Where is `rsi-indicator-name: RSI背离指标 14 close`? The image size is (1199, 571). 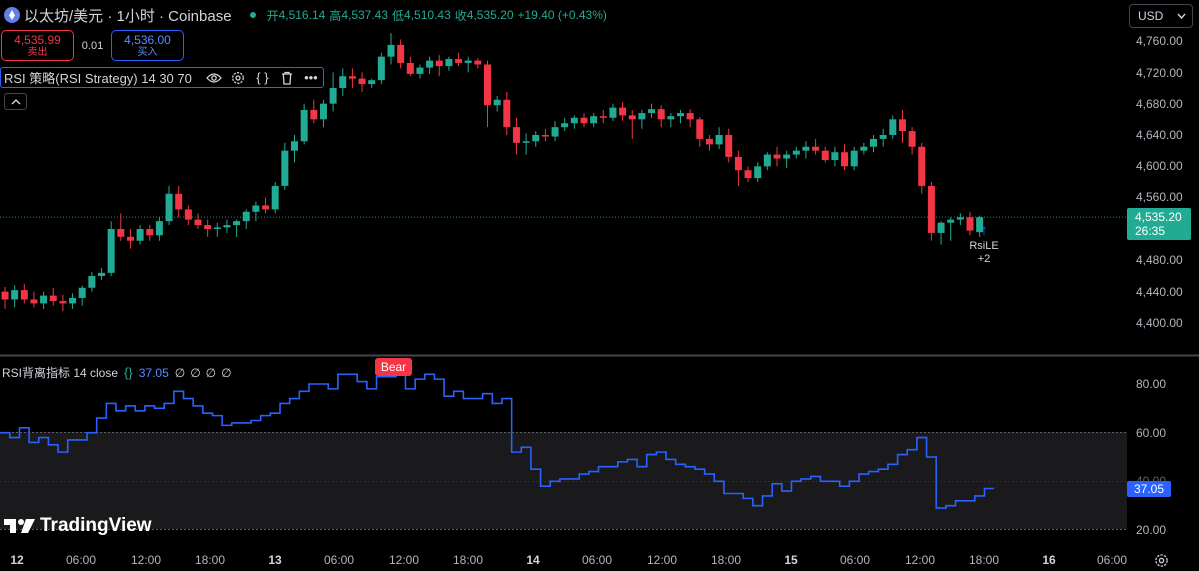 rsi-indicator-name: RSI背离指标 14 close is located at coordinates (60, 373).